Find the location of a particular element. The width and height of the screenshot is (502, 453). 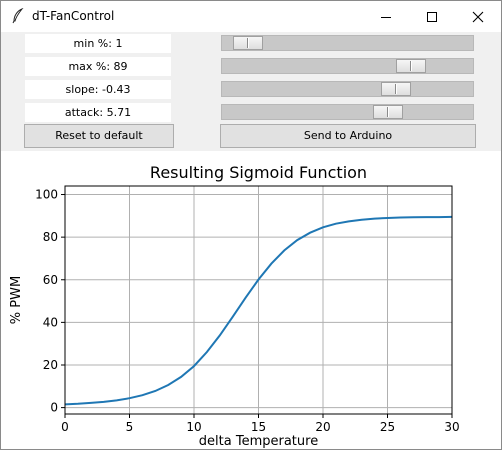

window-title: dT-FanControl is located at coordinates (73, 16).